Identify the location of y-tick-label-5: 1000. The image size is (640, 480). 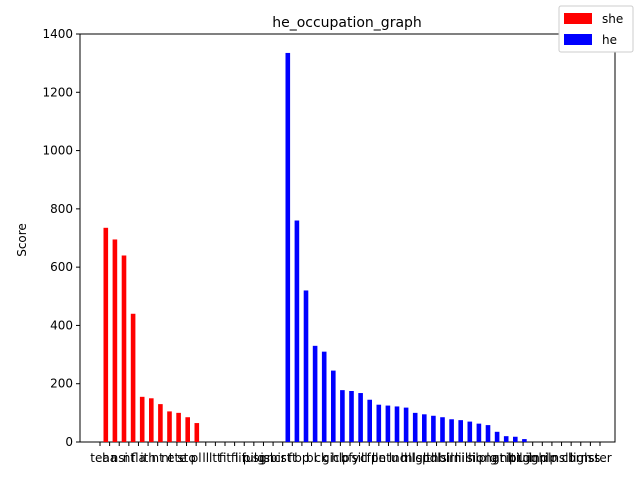
(57, 151).